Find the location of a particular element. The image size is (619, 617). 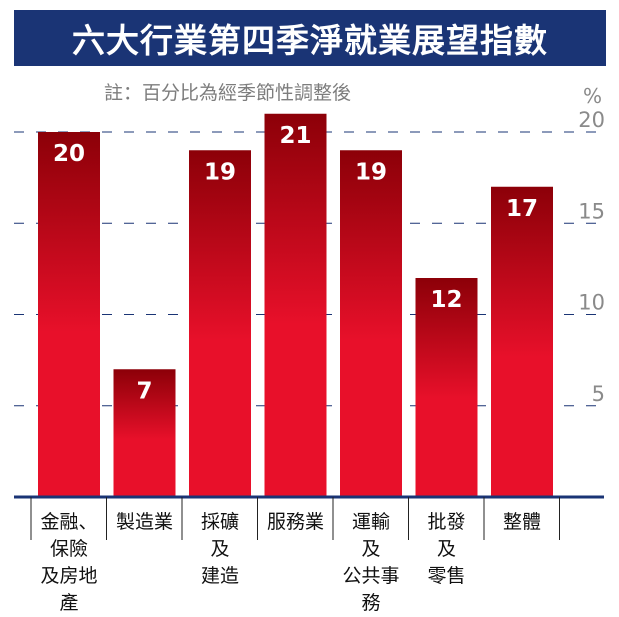

x-tick-label-line: 運輸 is located at coordinates (370, 522).